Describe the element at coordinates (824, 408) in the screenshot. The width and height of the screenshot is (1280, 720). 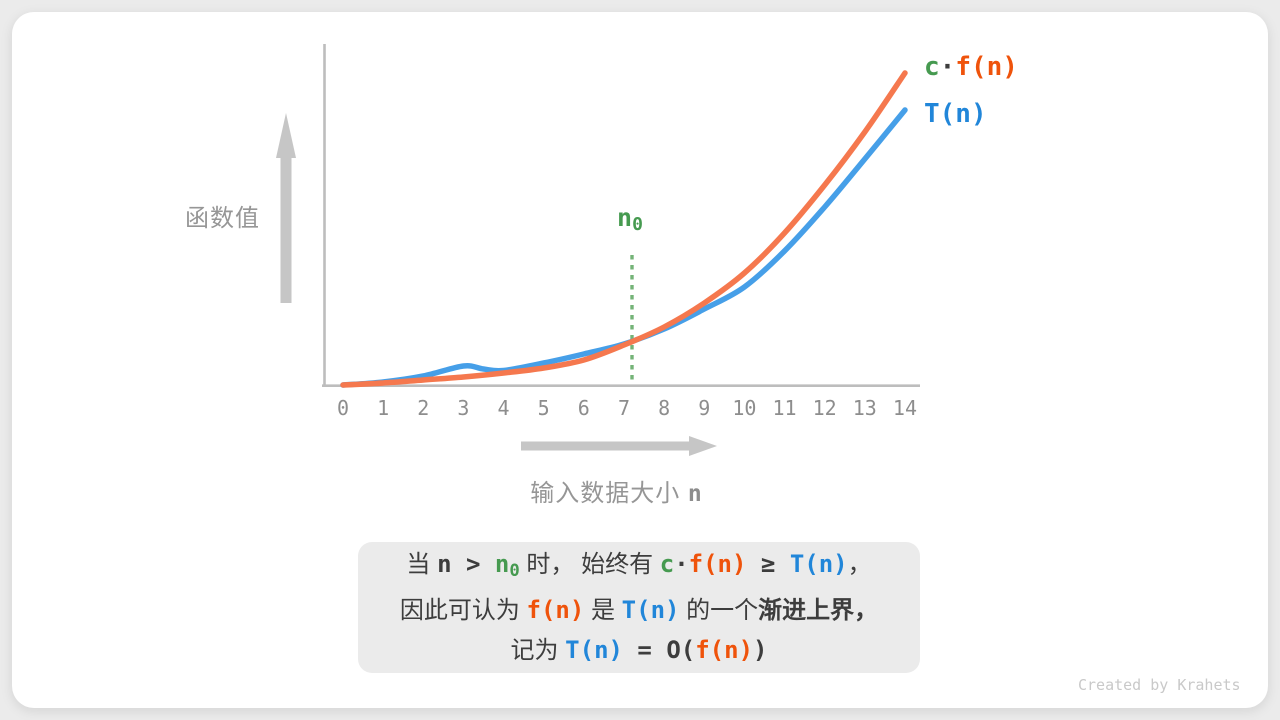
I see `x-tick-label: 12` at that location.